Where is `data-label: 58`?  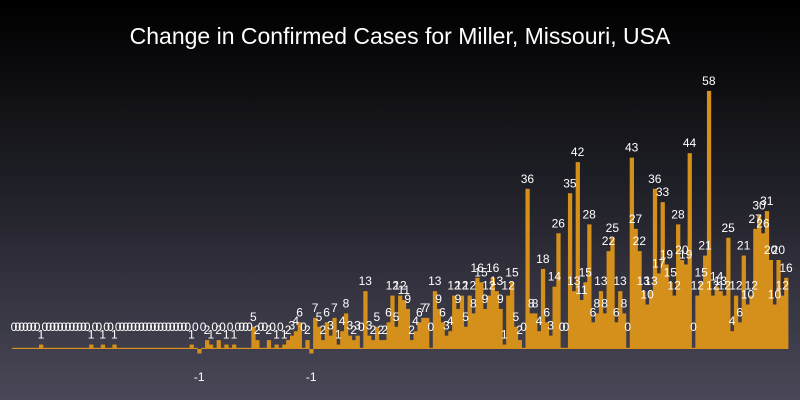
data-label: 58 is located at coordinates (709, 81).